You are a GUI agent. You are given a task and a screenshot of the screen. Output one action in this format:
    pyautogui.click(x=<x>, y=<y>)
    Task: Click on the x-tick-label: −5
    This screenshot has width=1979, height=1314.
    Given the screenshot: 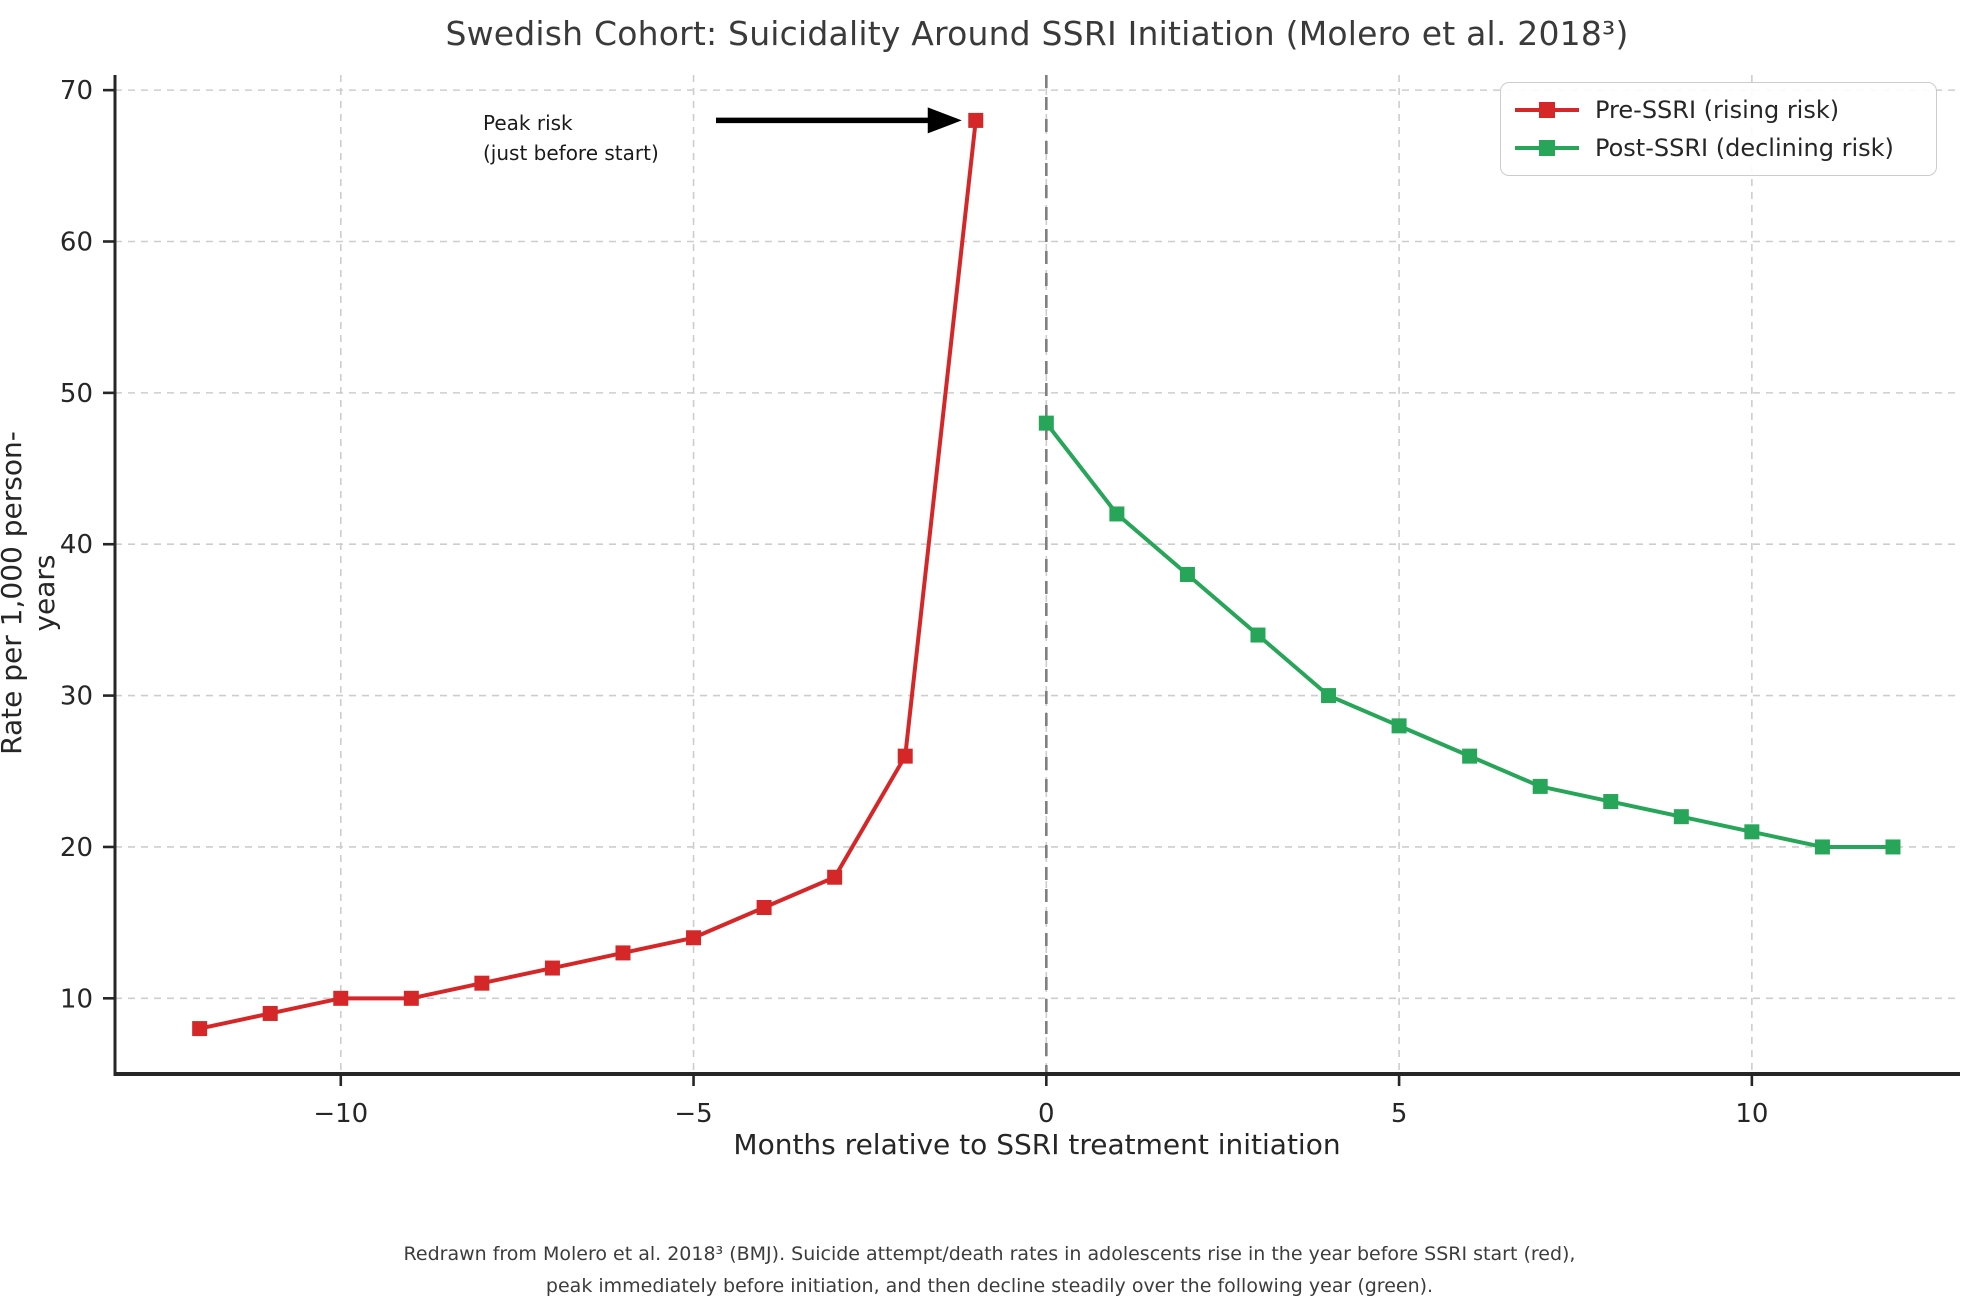 What is the action you would take?
    pyautogui.click(x=693, y=1114)
    